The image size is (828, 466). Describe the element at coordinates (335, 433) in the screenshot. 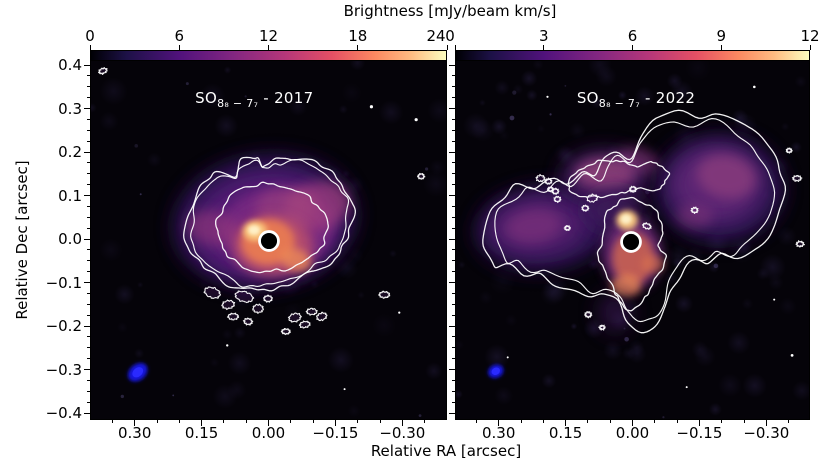

I see `x-tick-label: −0.15` at that location.